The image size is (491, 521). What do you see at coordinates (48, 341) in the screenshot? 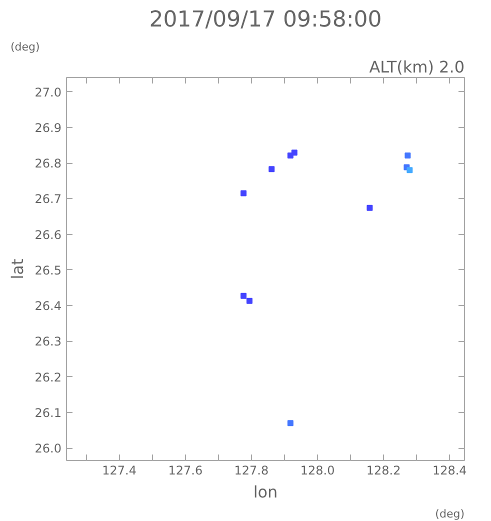
I see `y-tick-label: 26.3` at bounding box center [48, 341].